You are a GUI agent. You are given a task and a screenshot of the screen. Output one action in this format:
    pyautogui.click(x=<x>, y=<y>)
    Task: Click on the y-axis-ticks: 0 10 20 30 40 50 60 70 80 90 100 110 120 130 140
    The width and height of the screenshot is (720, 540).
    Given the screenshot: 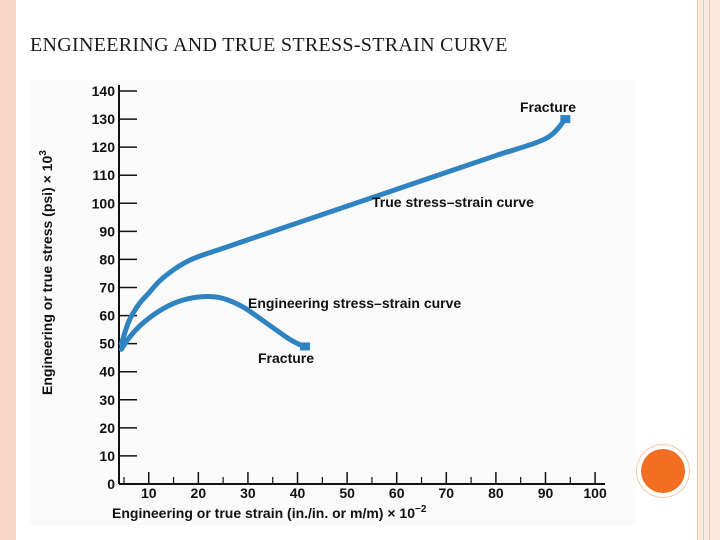 What is the action you would take?
    pyautogui.click(x=114, y=287)
    